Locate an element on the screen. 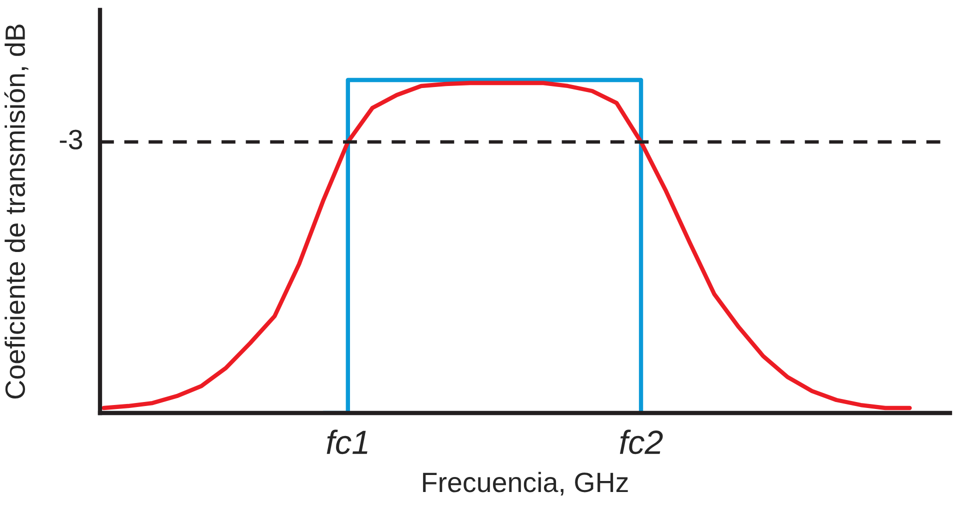 This screenshot has width=956, height=520. x-tick-label: fc2 is located at coordinates (641, 442).